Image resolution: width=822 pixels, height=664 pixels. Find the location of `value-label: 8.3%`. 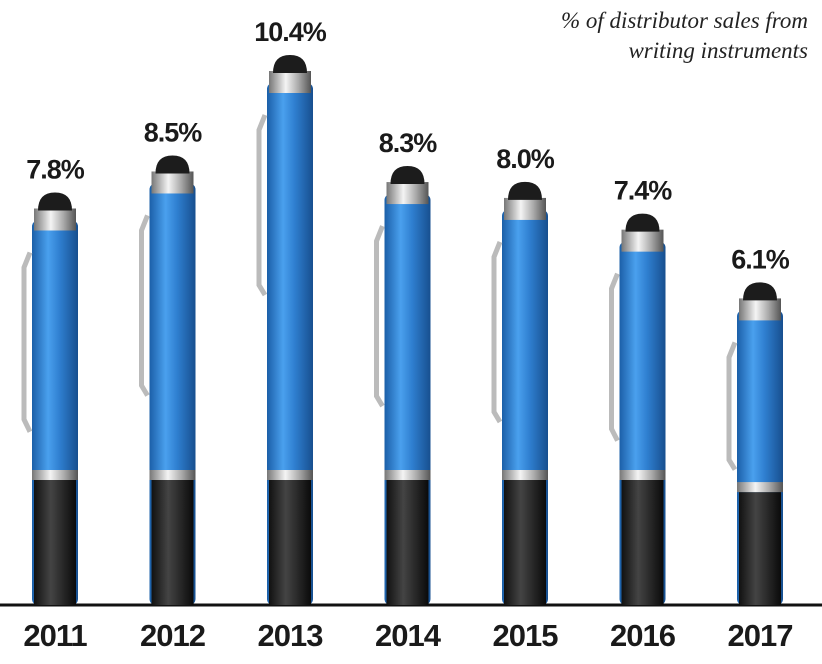

value-label: 8.3% is located at coordinates (408, 143).